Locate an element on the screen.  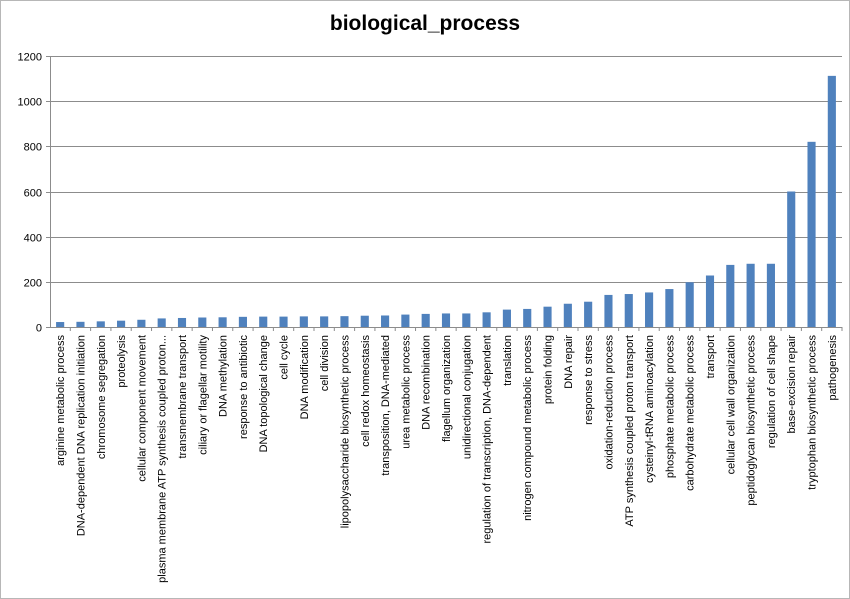
x-tick-label: DNA topological change is located at coordinates (264, 393).